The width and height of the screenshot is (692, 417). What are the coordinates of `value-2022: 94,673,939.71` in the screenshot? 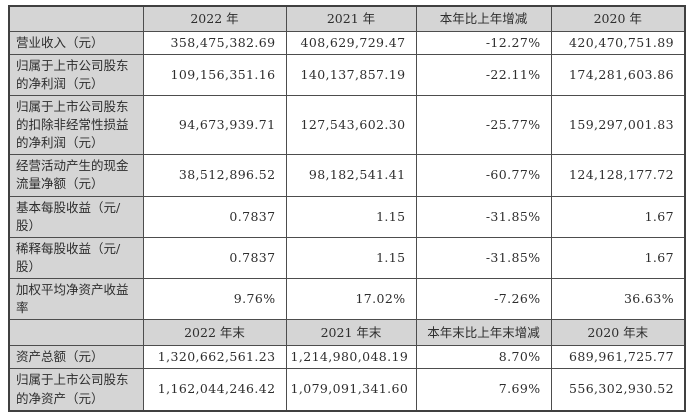 It's located at (214, 125).